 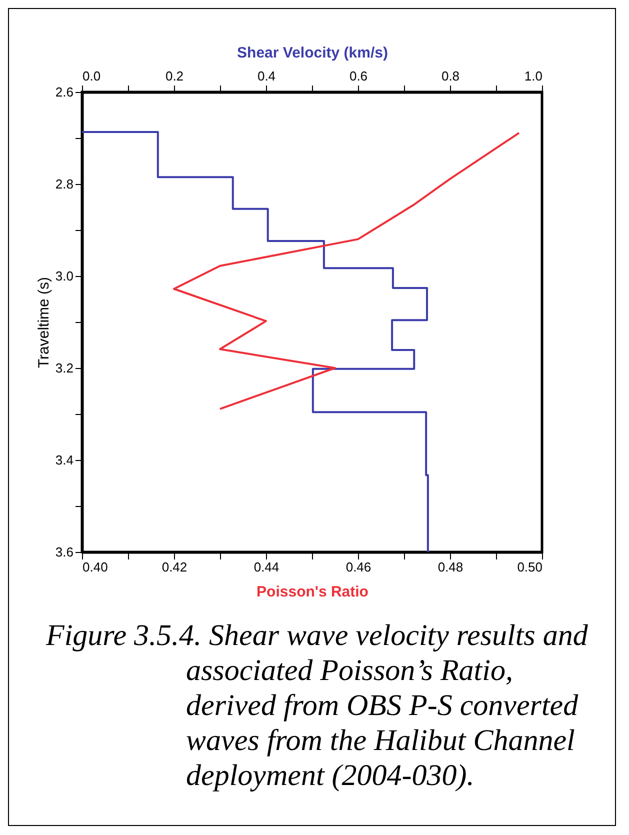 I want to click on x-tick-label: 0.46, so click(x=359, y=567).